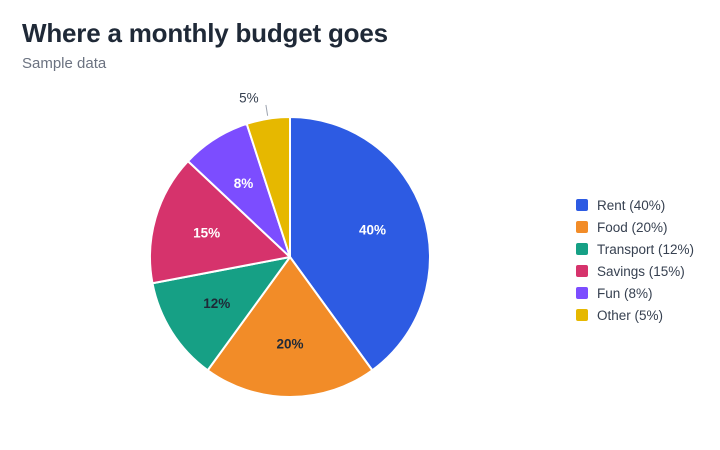 This screenshot has width=720, height=450. Describe the element at coordinates (646, 249) in the screenshot. I see `legend-label: Transport (12%)` at that location.